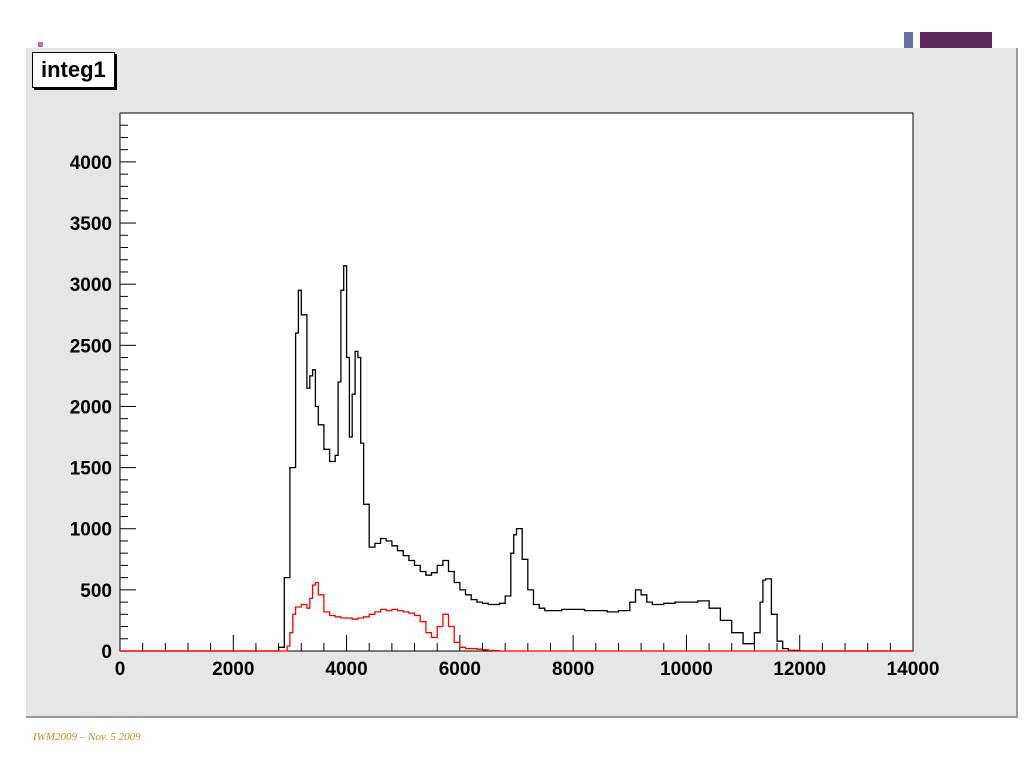 The height and width of the screenshot is (768, 1024). Describe the element at coordinates (96, 591) in the screenshot. I see `y-tick-label: 500` at that location.